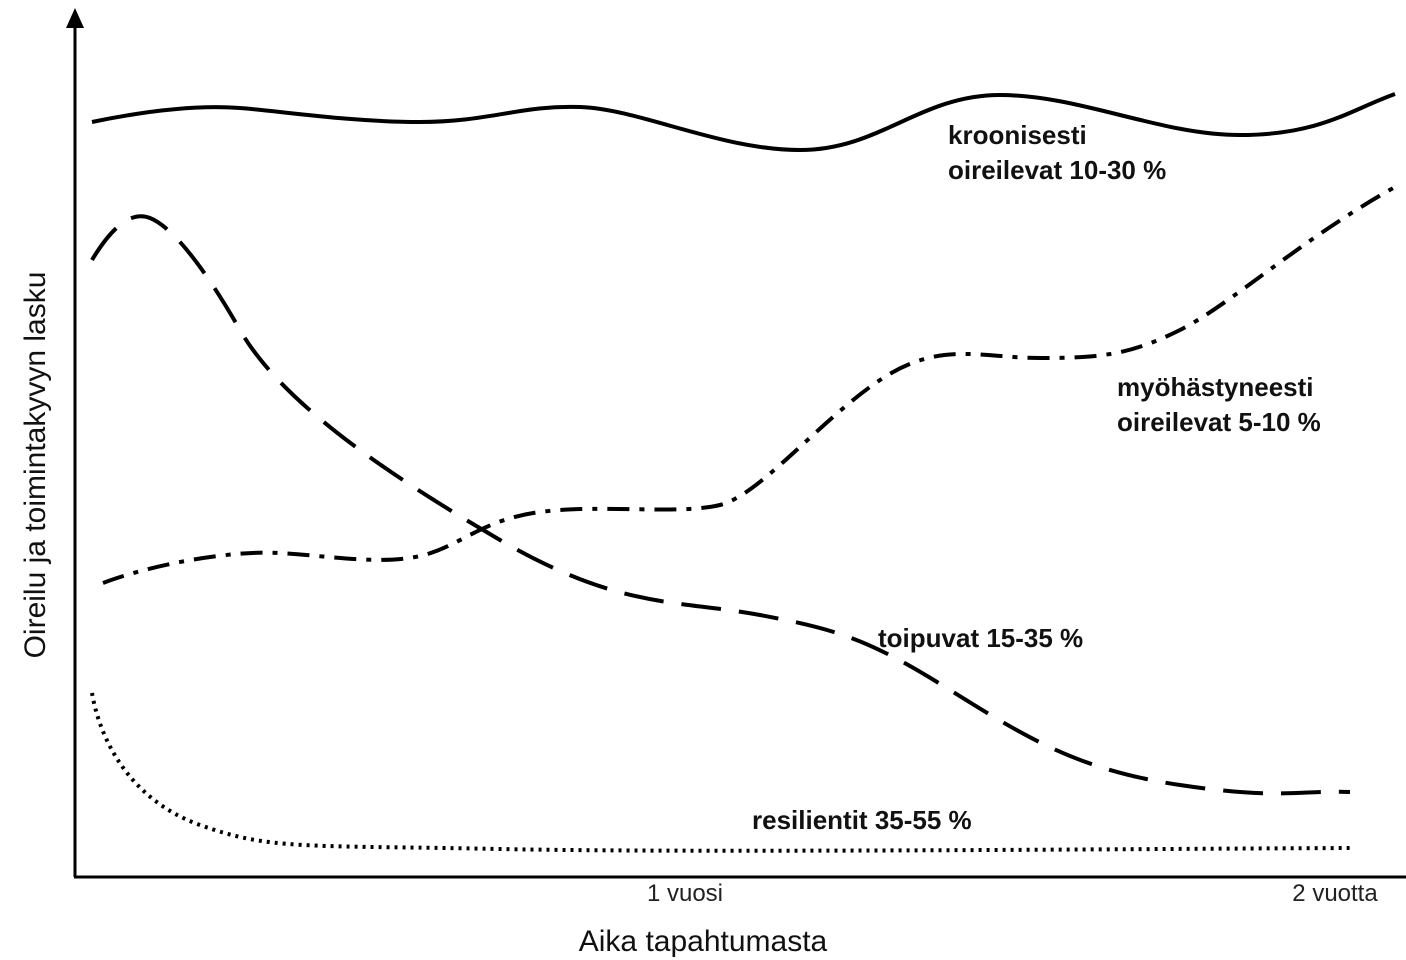  Describe the element at coordinates (703, 941) in the screenshot. I see `x-axis-label: Aika tapahtumasta` at that location.